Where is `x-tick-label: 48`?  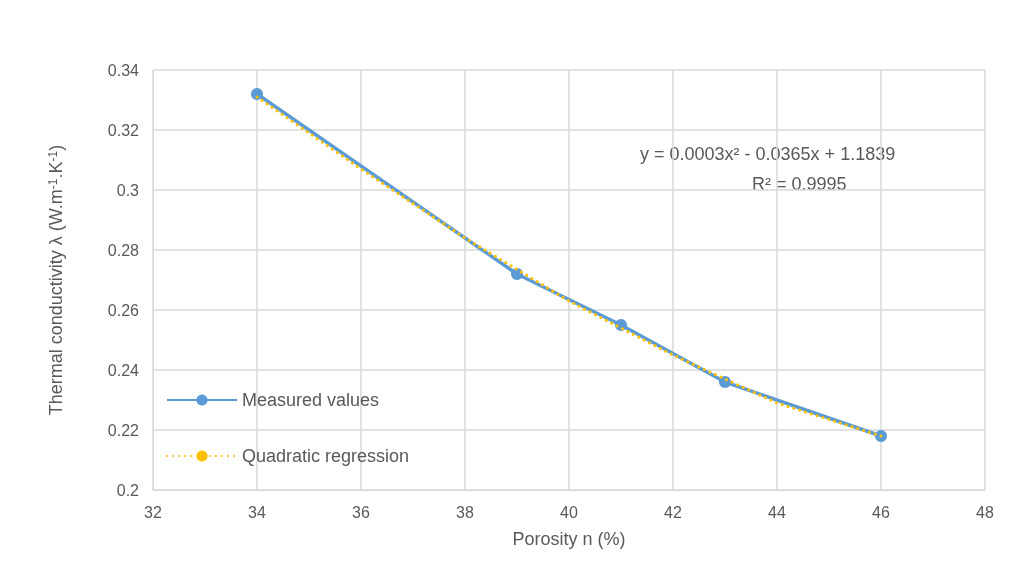 x-tick-label: 48 is located at coordinates (985, 512).